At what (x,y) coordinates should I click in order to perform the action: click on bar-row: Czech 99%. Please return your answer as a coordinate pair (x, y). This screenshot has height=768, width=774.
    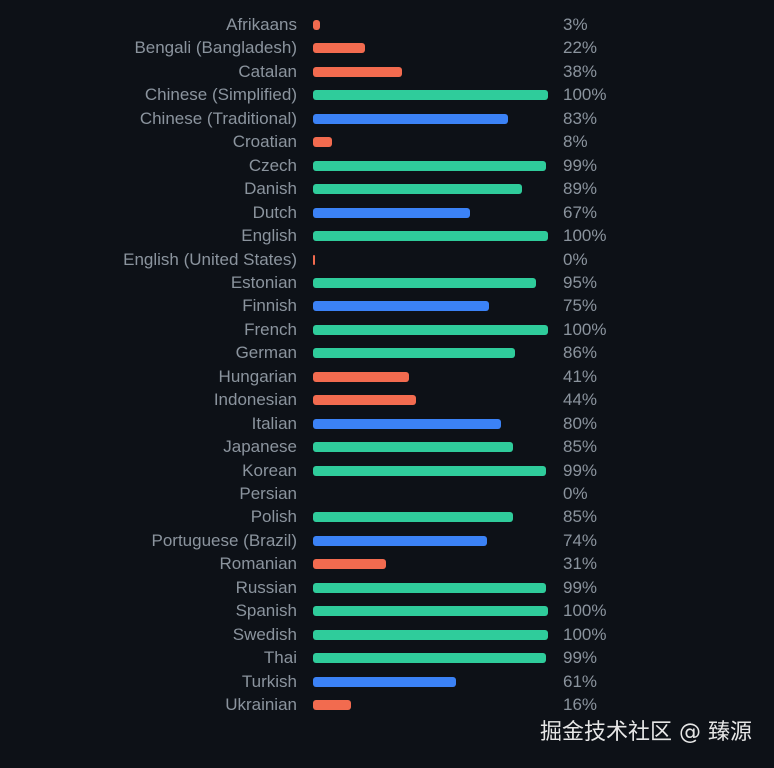
    Looking at the image, I should click on (387, 166).